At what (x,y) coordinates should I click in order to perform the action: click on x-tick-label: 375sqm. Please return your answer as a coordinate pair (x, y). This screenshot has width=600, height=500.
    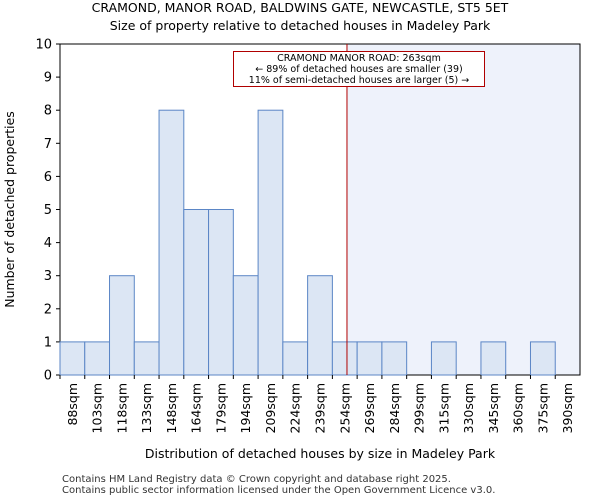
    Looking at the image, I should click on (542, 408).